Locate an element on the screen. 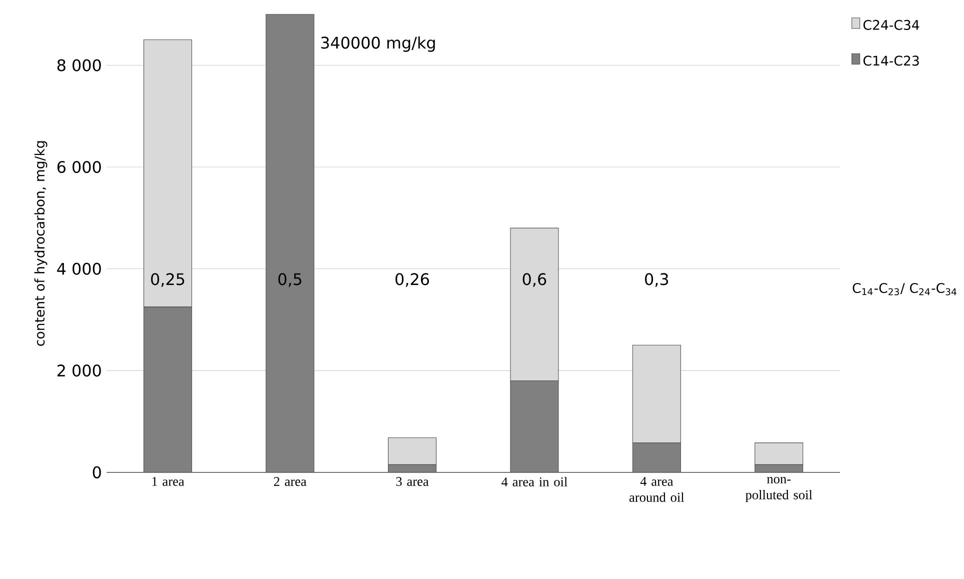 This screenshot has width=964, height=579. bar is located at coordinates (290, 243).